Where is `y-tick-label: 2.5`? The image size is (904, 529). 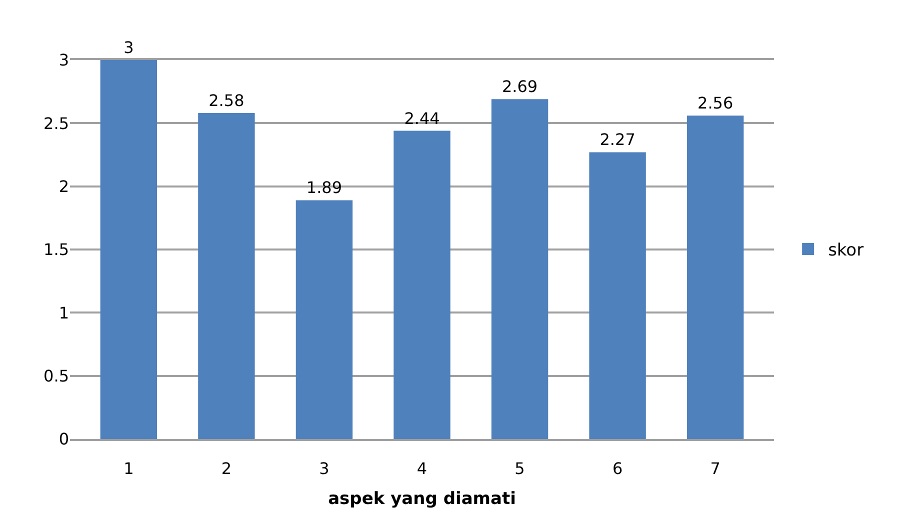 y-tick-label: 2.5 is located at coordinates (56, 123).